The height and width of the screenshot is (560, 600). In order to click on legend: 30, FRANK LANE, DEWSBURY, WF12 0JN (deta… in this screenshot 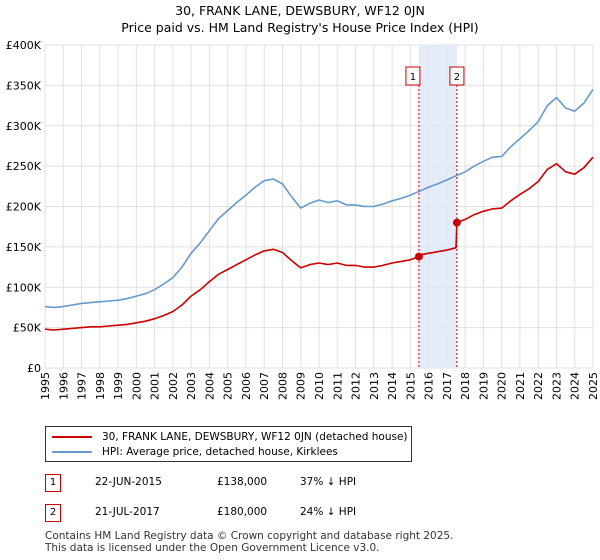, I will do `click(228, 444)`.